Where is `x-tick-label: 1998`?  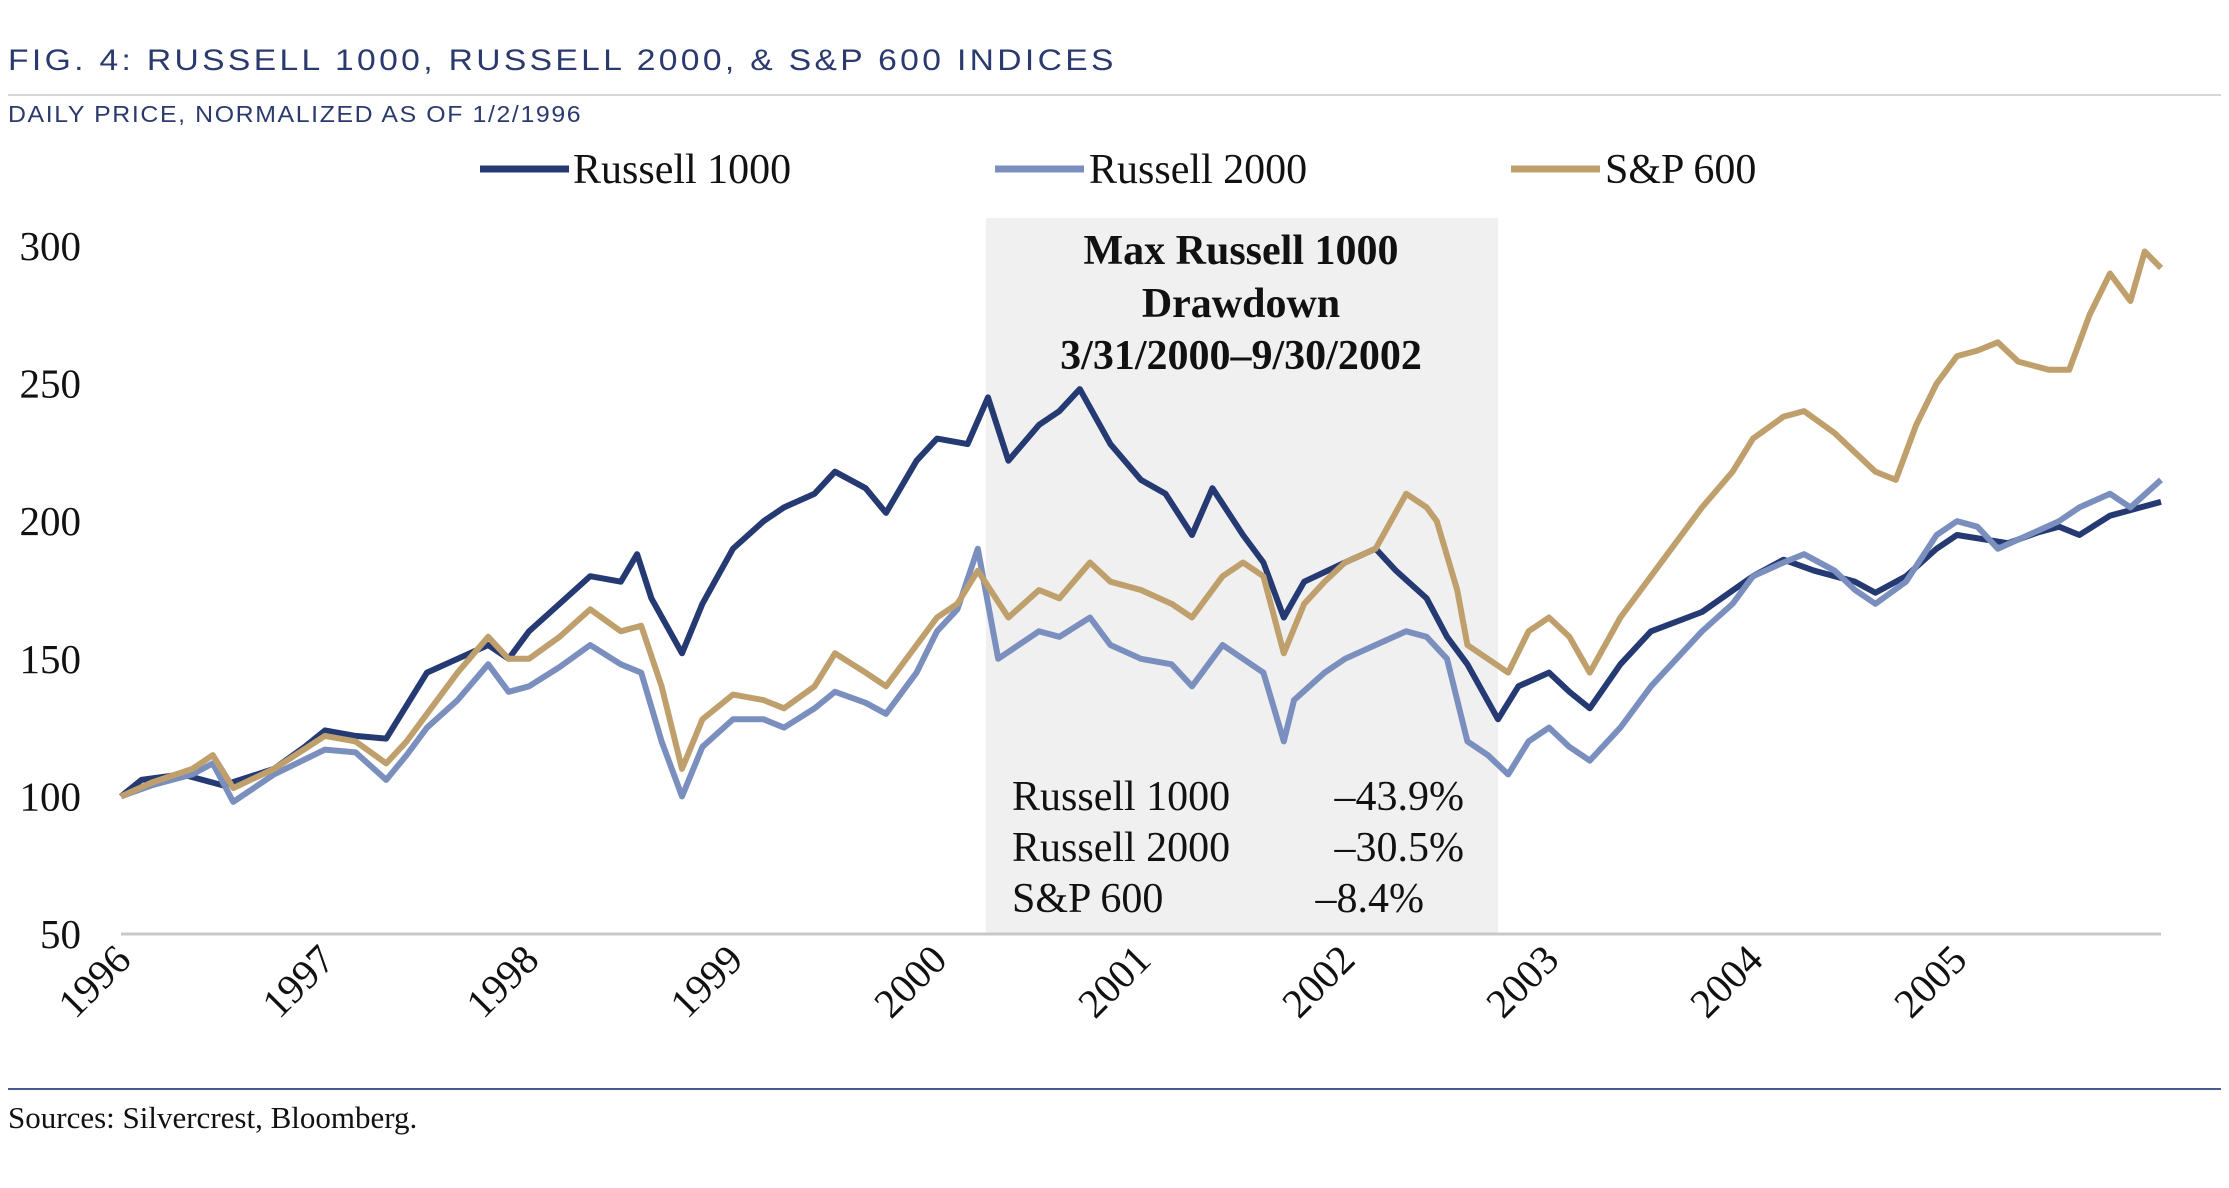
x-tick-label: 1998 is located at coordinates (502, 981).